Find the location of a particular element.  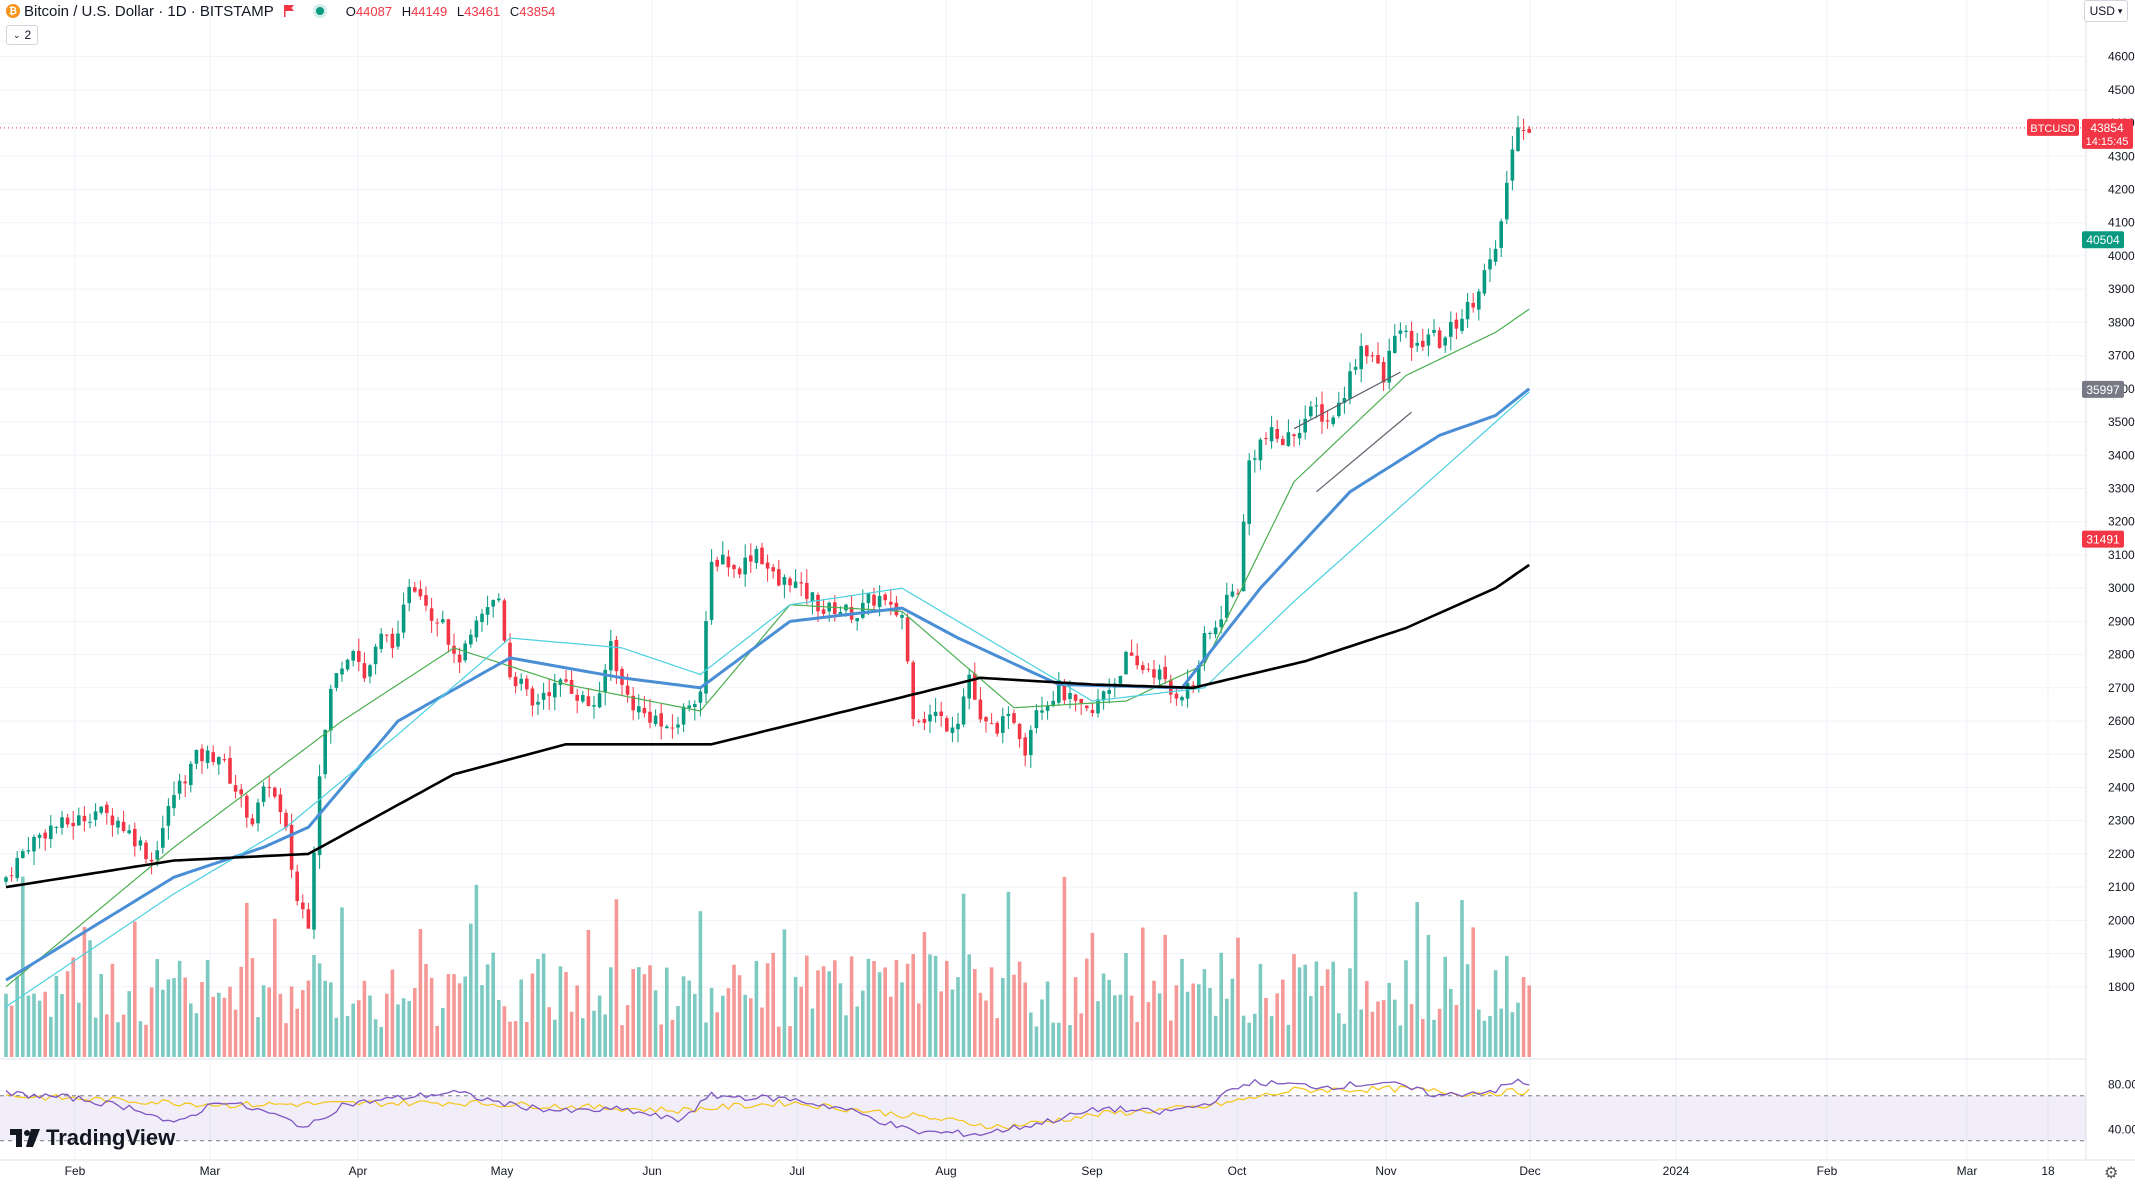

tradingview-logo: TradingView is located at coordinates (92, 1138).